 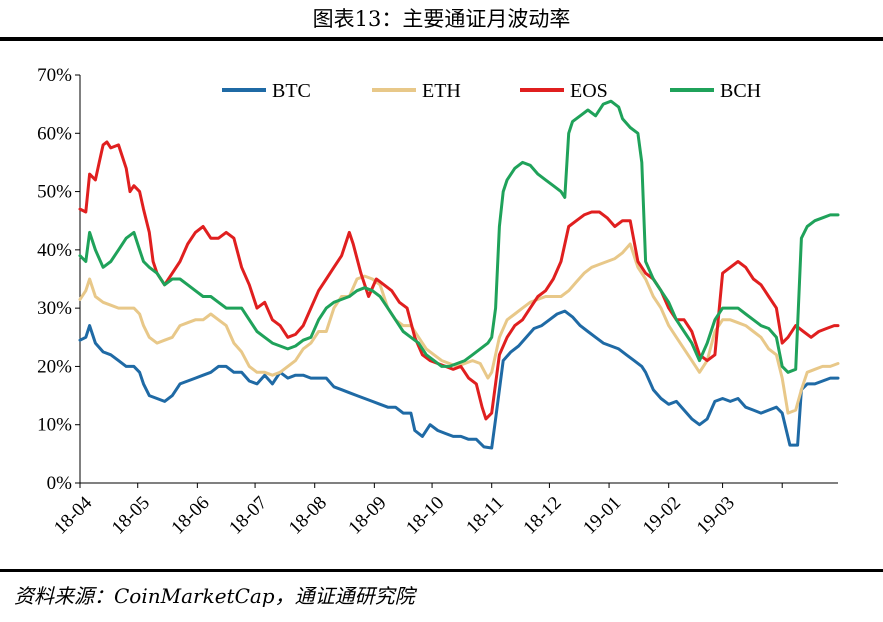 I want to click on legend-label-eth: ETH, so click(x=441, y=91).